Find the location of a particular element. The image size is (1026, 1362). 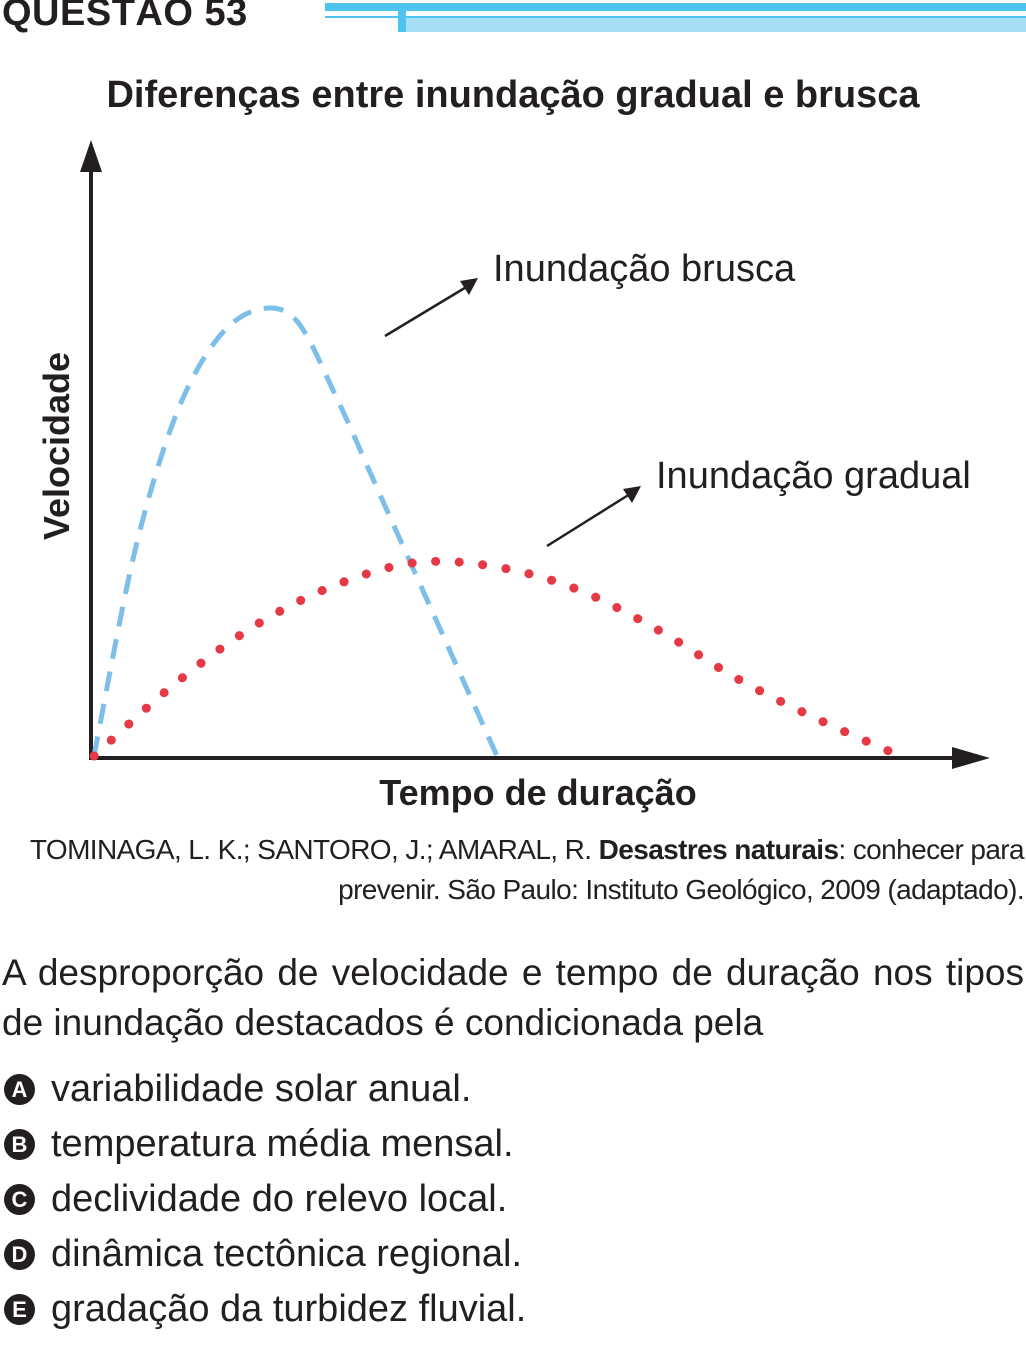

y-axis-arrow is located at coordinates (91, 156).